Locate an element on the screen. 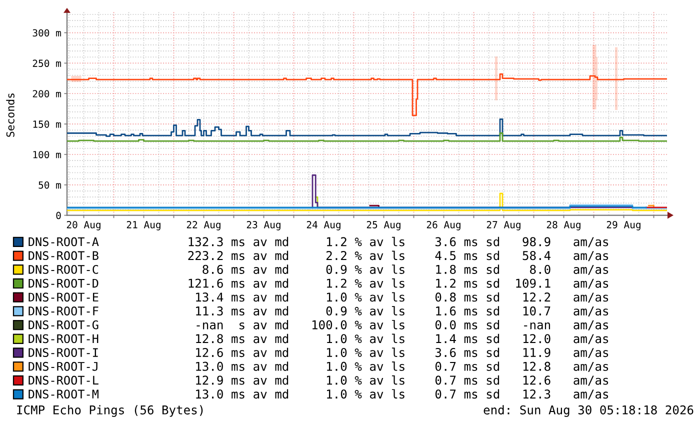 This screenshot has height=423, width=697. y-tick-label: 0 is located at coordinates (58, 216).